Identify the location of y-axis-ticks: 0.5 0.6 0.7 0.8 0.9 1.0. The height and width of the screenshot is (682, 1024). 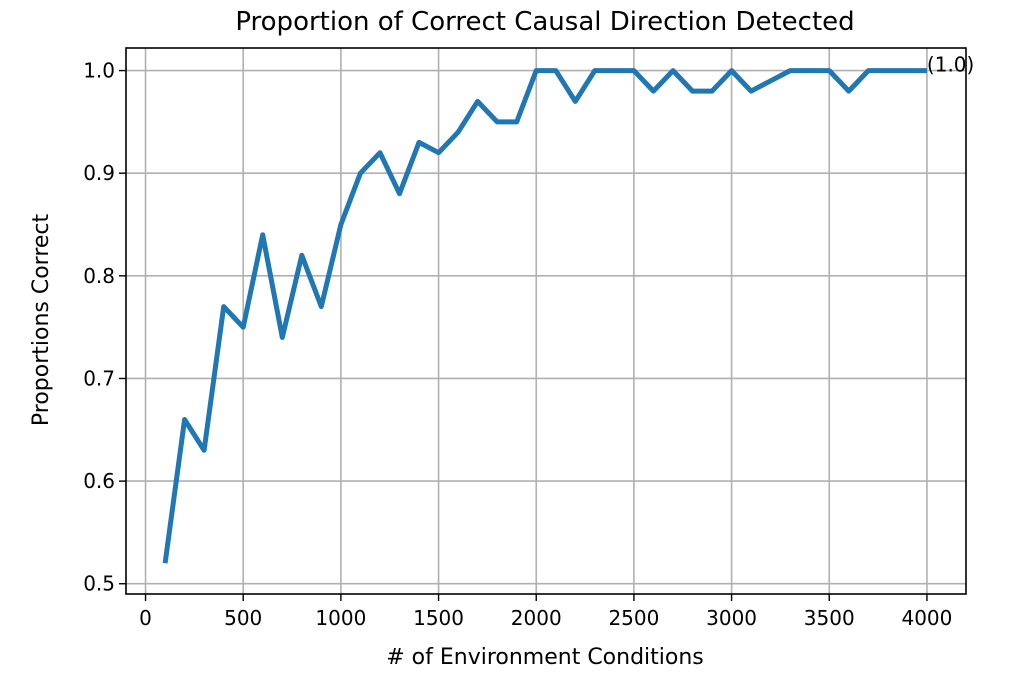
(104, 327).